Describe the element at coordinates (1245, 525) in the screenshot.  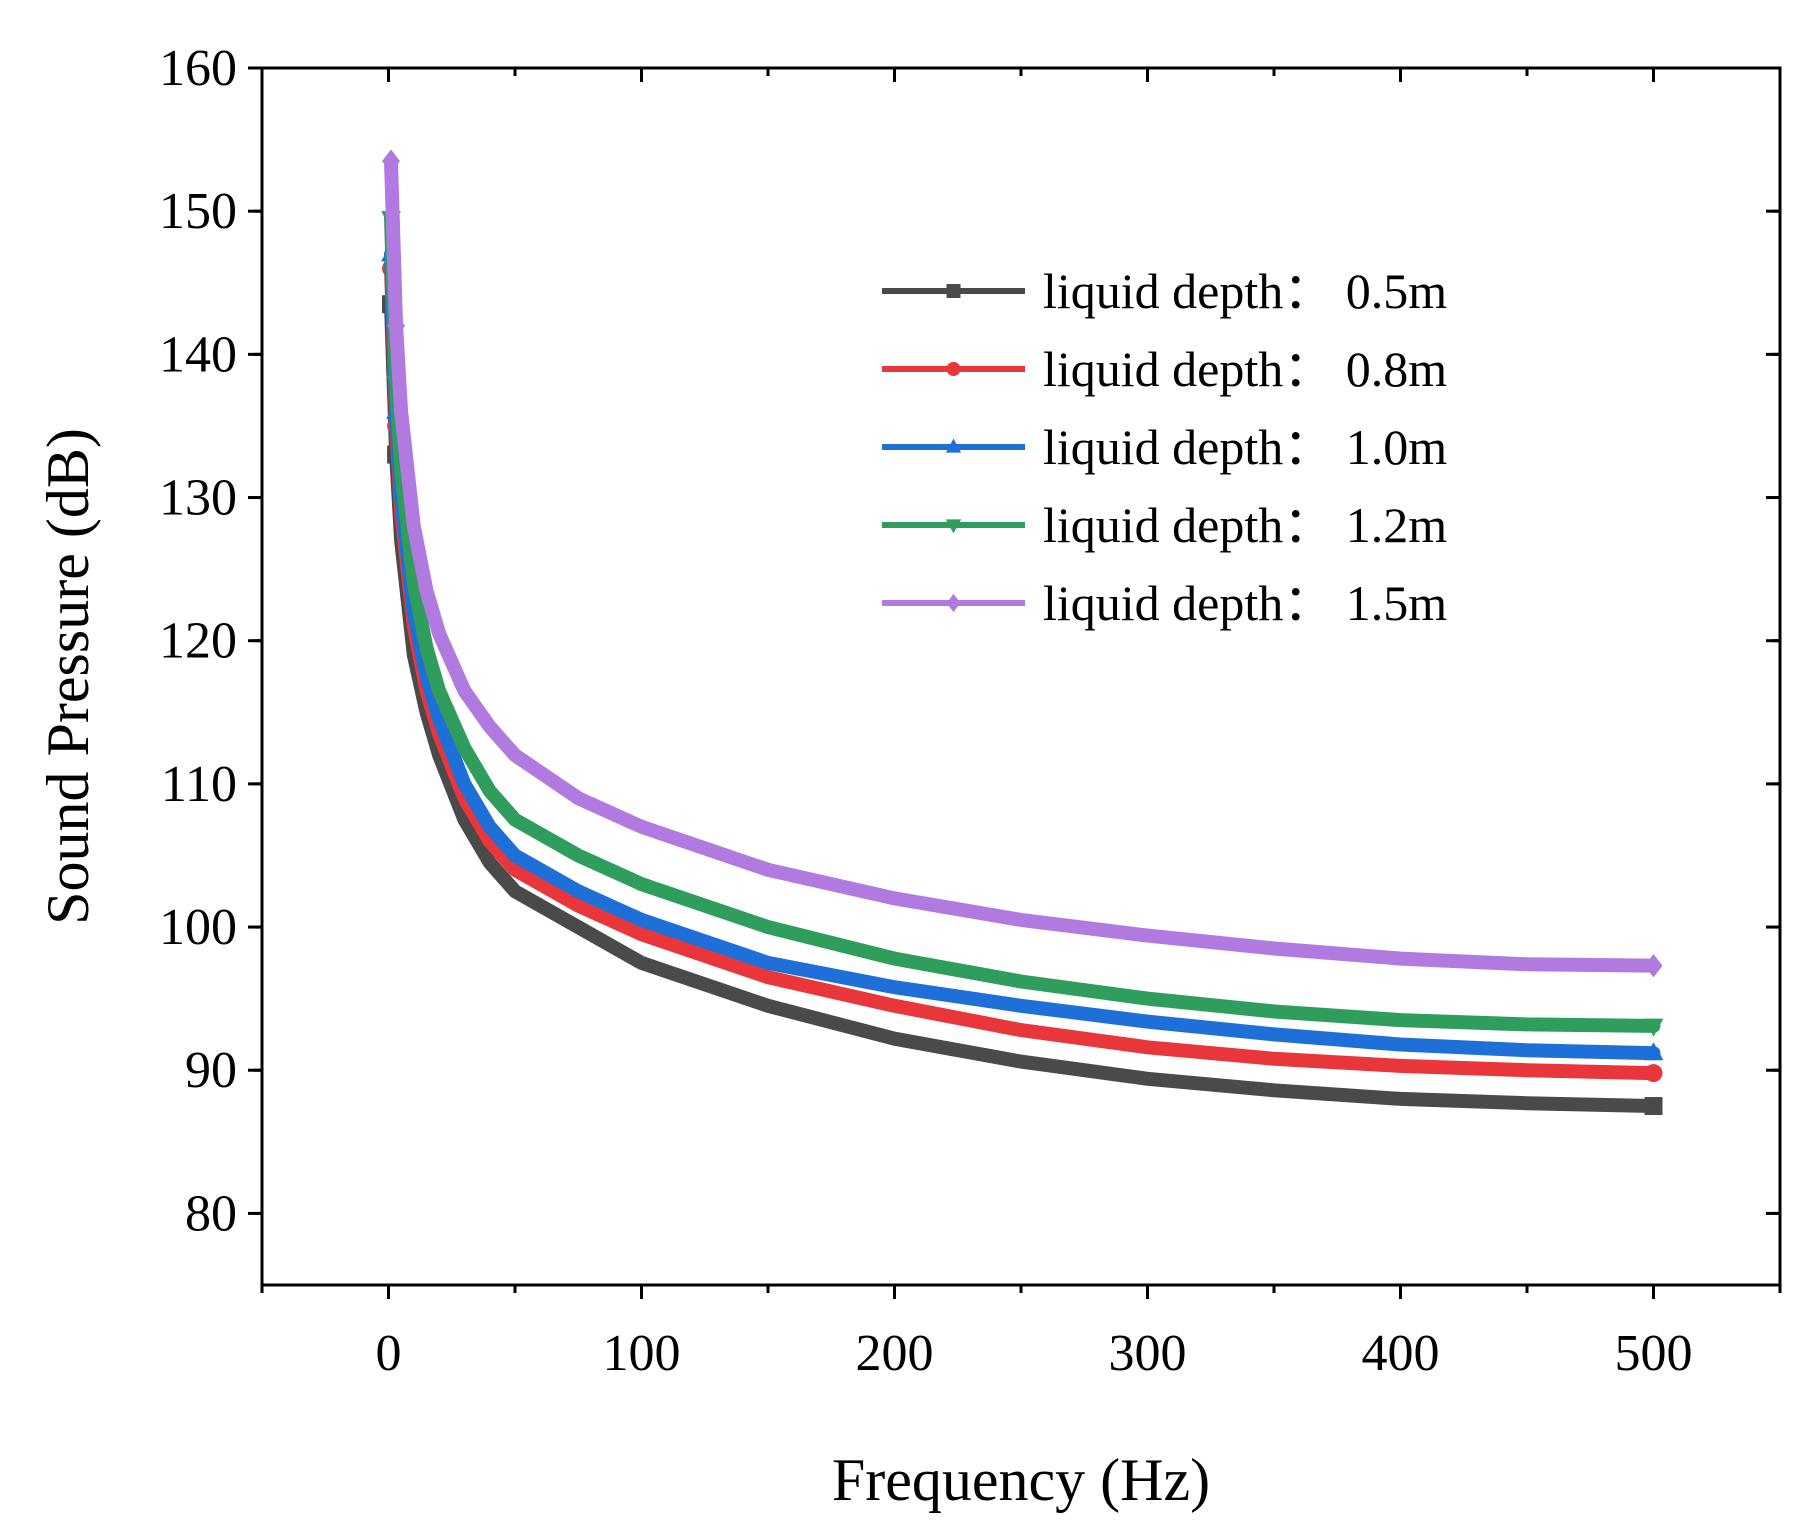
I see `legend-label: liquid depth： 1.2m` at that location.